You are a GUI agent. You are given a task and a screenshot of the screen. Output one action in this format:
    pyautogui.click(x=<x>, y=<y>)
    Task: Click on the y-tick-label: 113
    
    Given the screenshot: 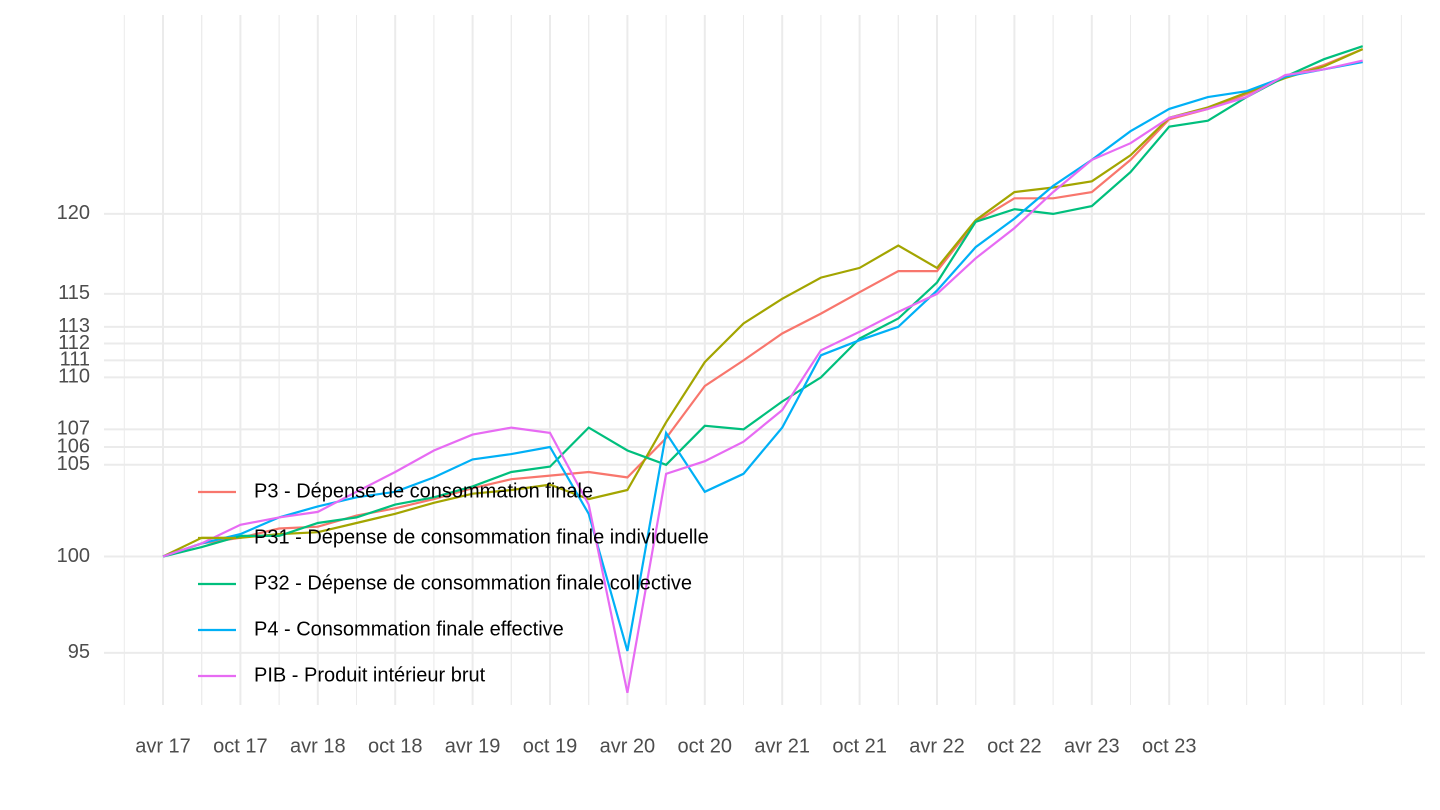 What is the action you would take?
    pyautogui.click(x=74, y=326)
    